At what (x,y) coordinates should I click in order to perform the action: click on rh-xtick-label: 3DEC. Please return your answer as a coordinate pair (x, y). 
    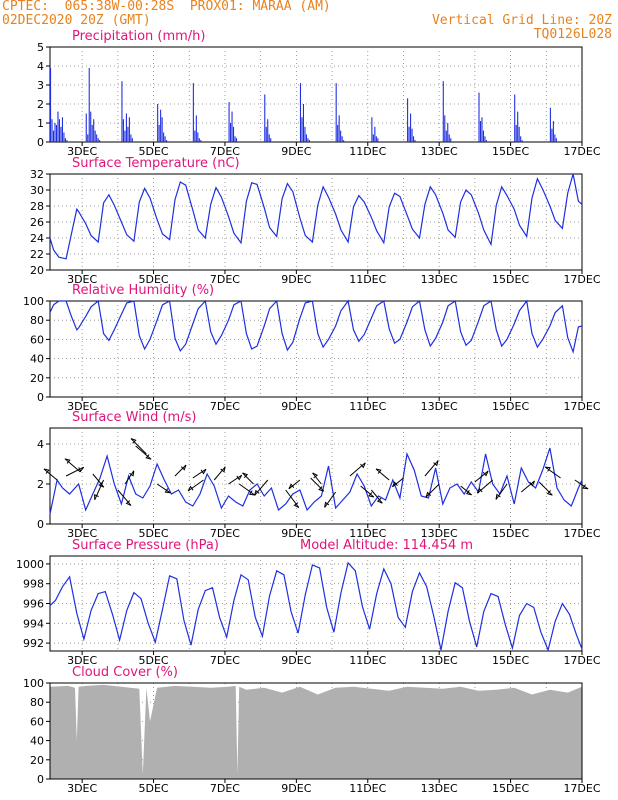
    Looking at the image, I should click on (82, 406).